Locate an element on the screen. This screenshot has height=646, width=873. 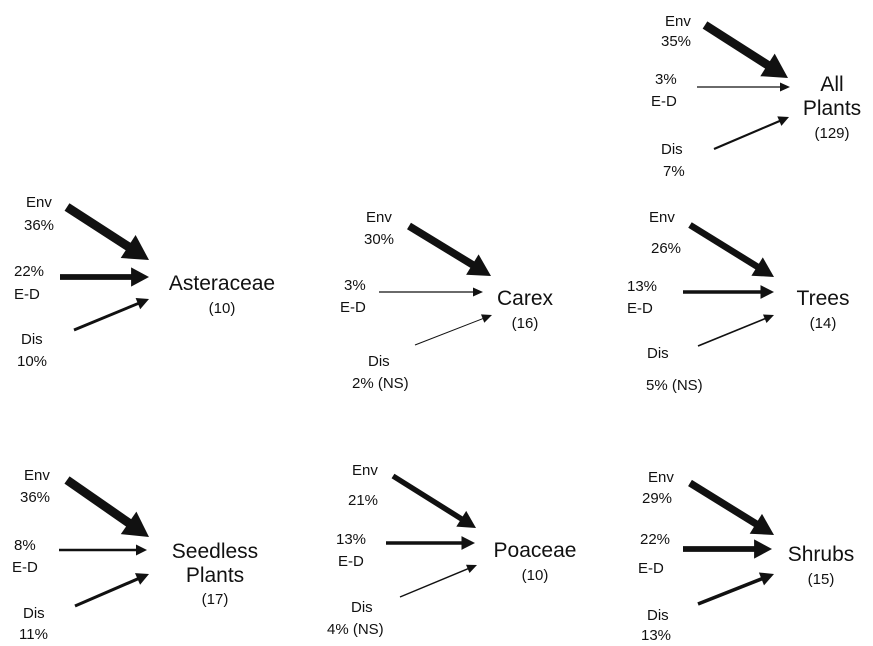
node-title-line: Plants is located at coordinates (832, 108).